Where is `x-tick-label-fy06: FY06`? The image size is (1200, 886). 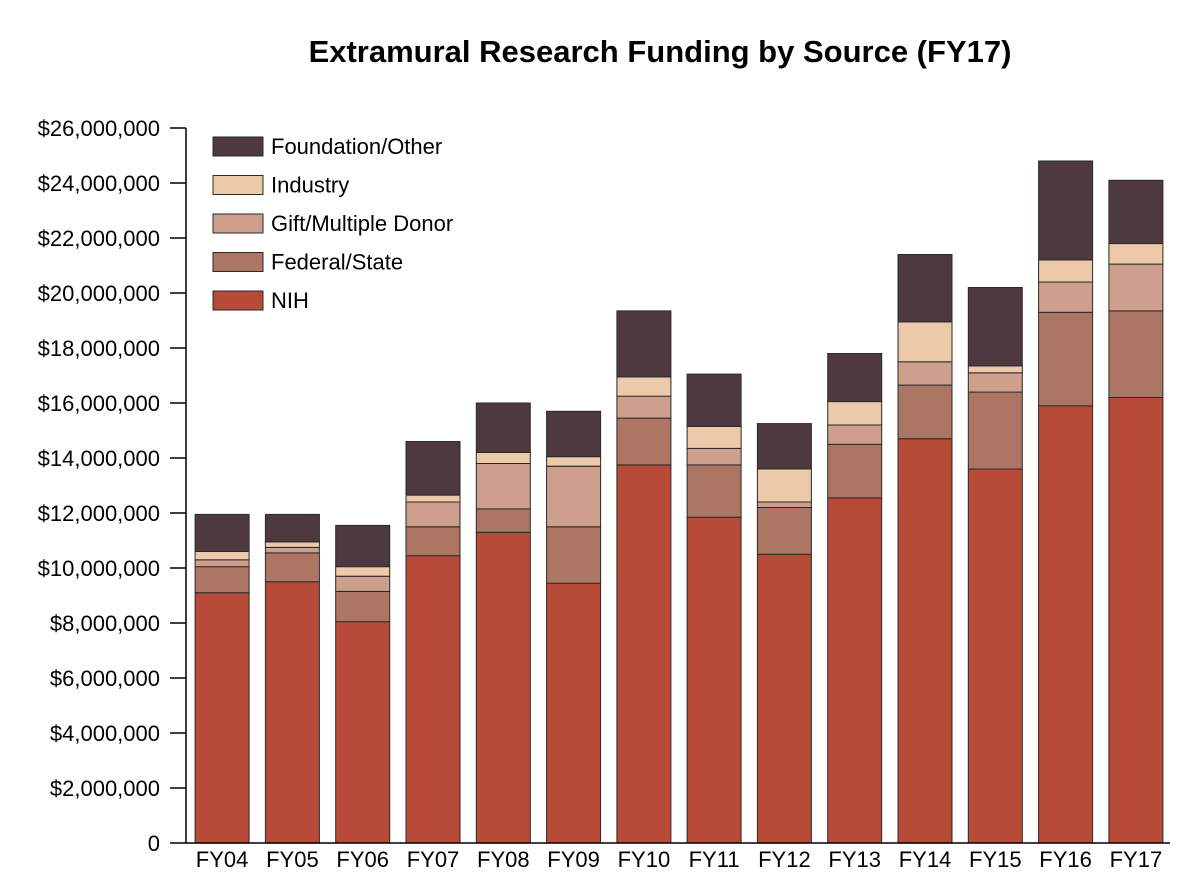 x-tick-label-fy06: FY06 is located at coordinates (362, 859).